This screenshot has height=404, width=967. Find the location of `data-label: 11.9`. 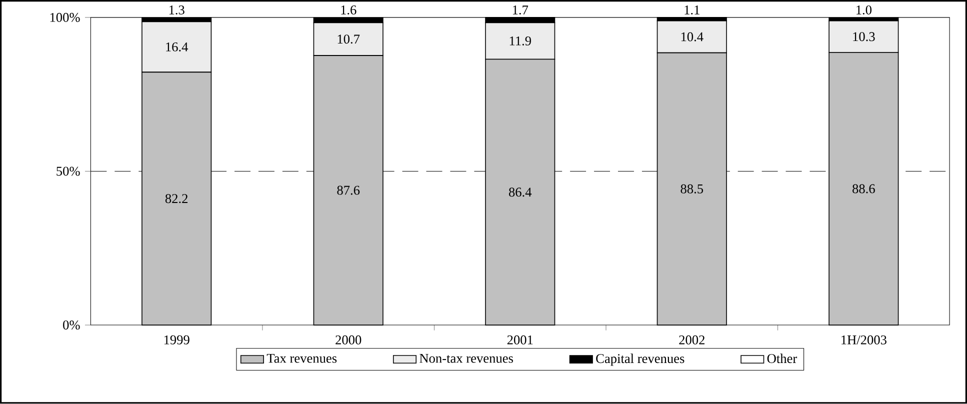

data-label: 11.9 is located at coordinates (520, 41).